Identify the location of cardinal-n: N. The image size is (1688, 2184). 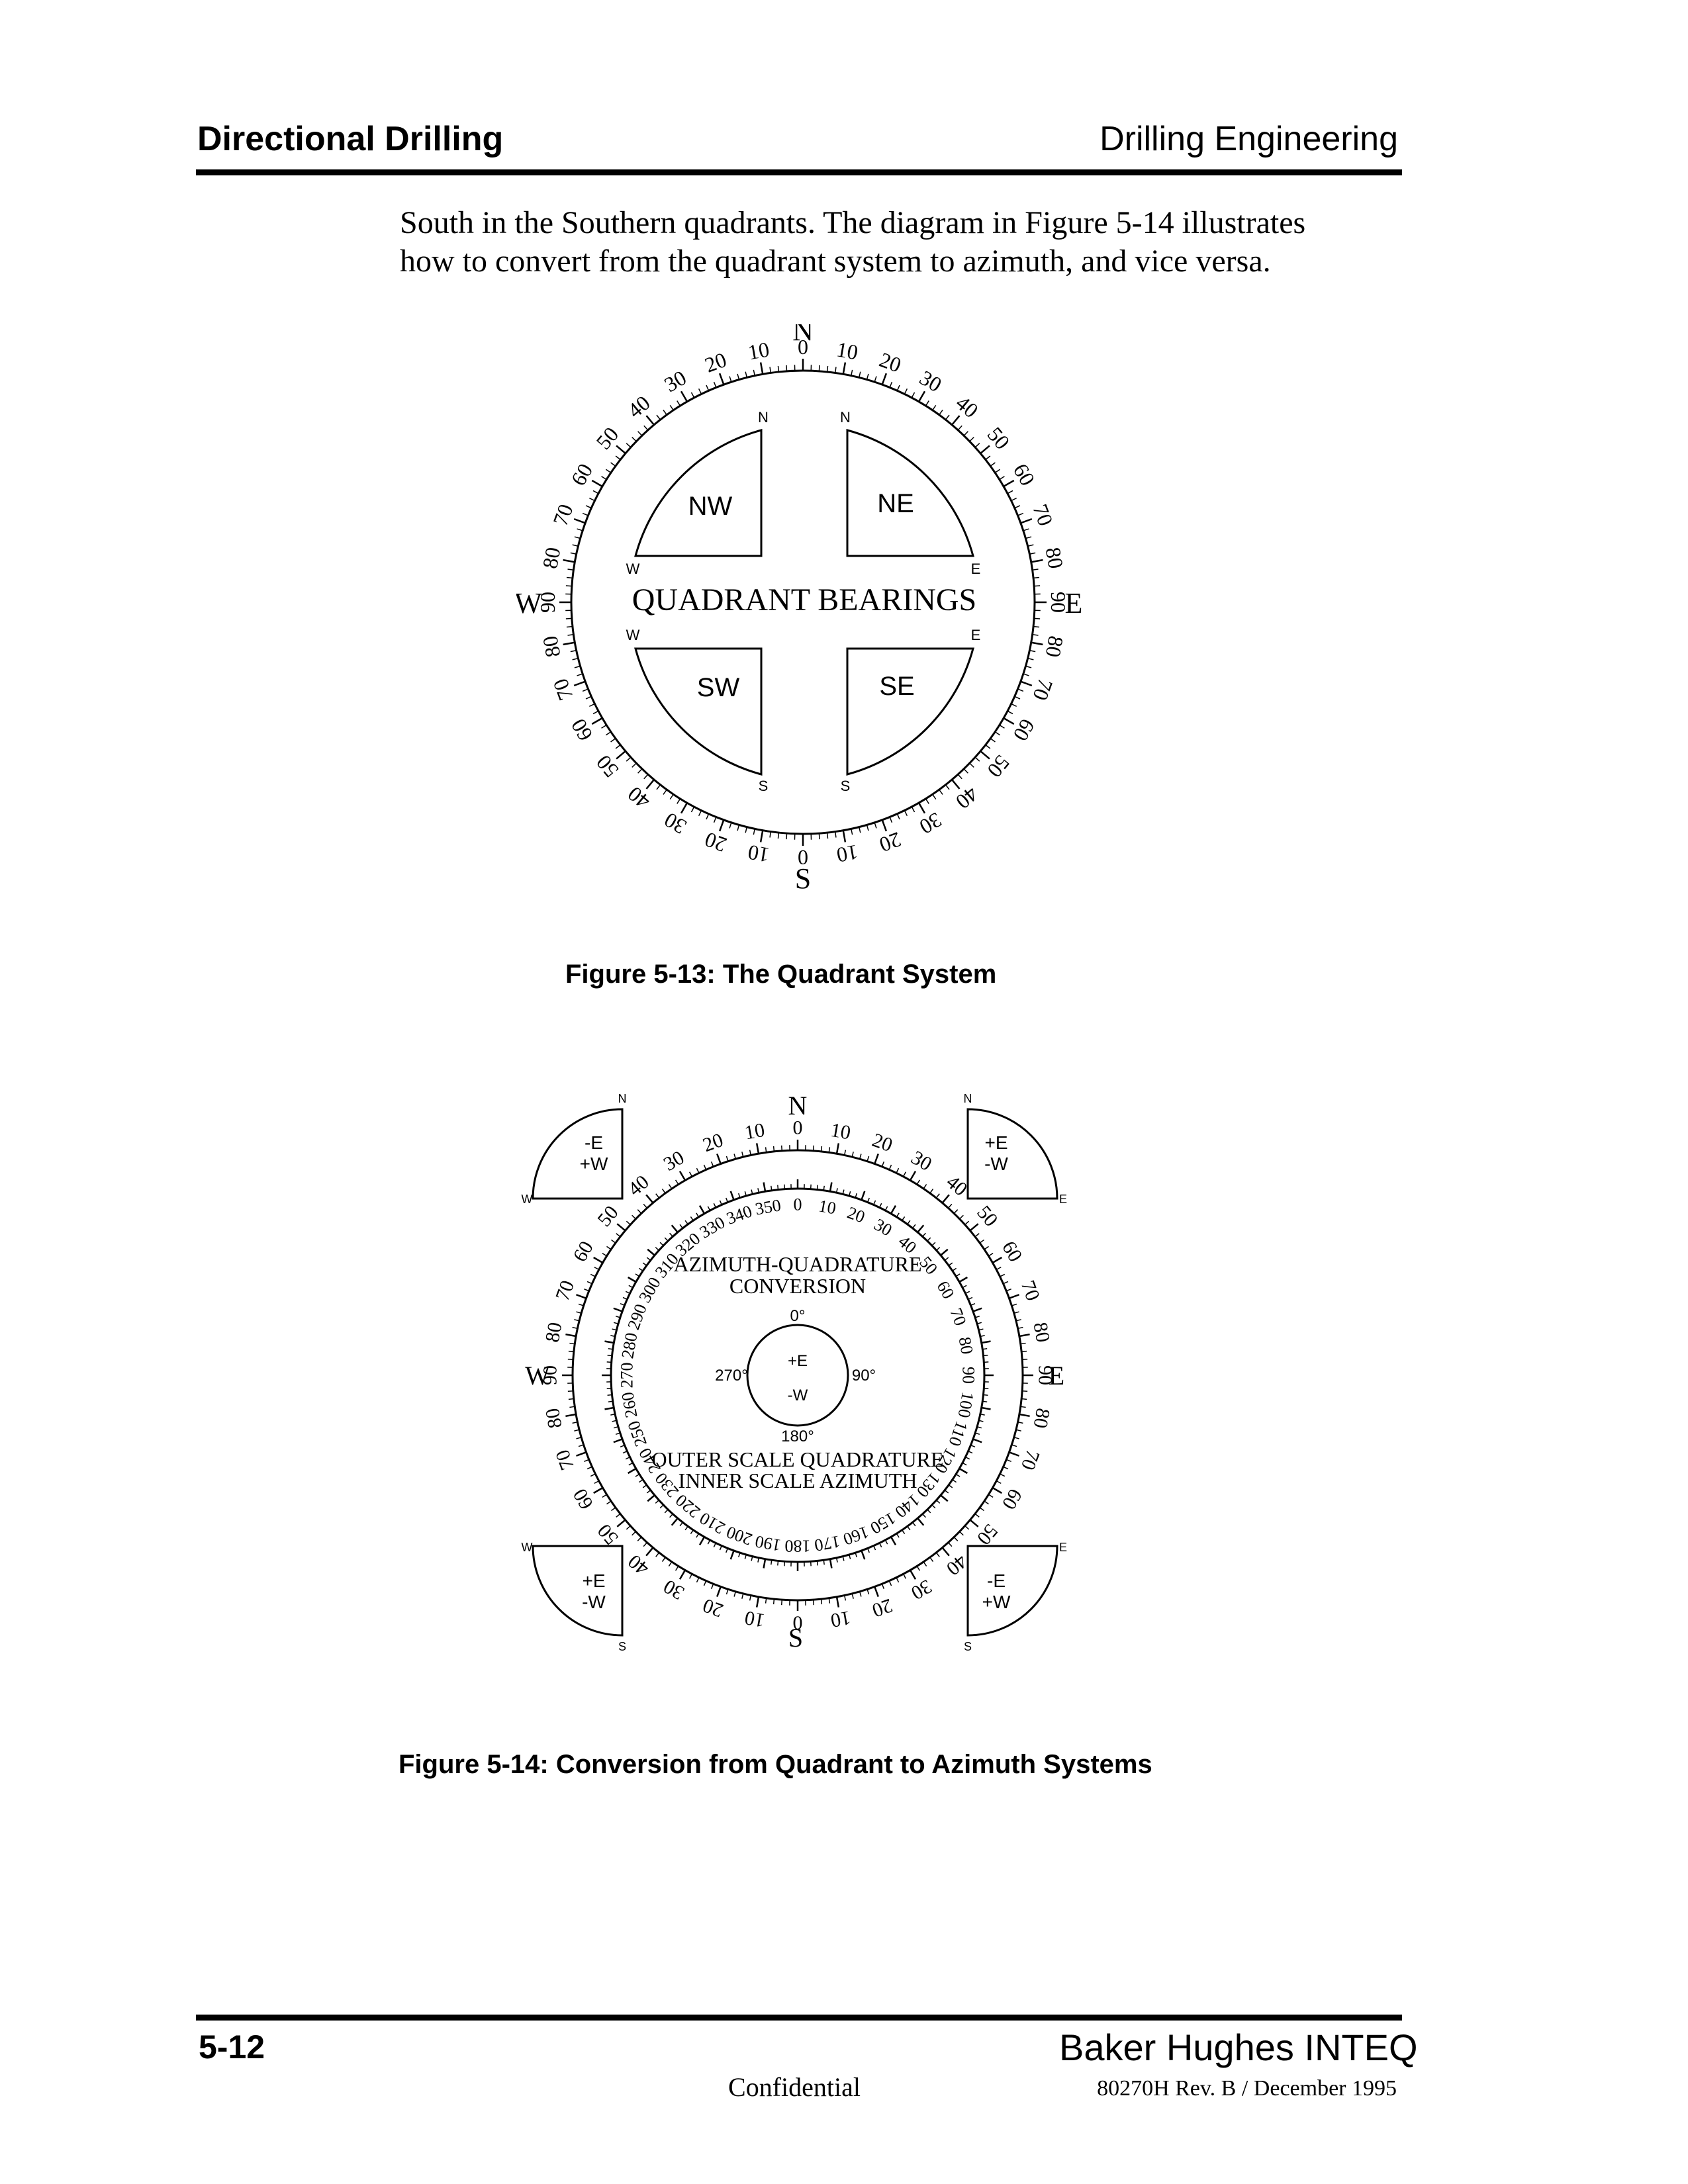
(803, 335).